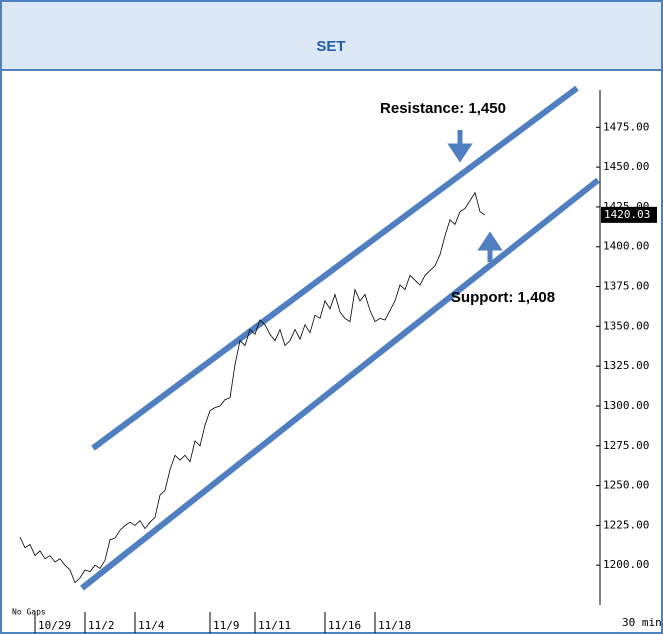  I want to click on interval-label: 30 min, so click(642, 622).